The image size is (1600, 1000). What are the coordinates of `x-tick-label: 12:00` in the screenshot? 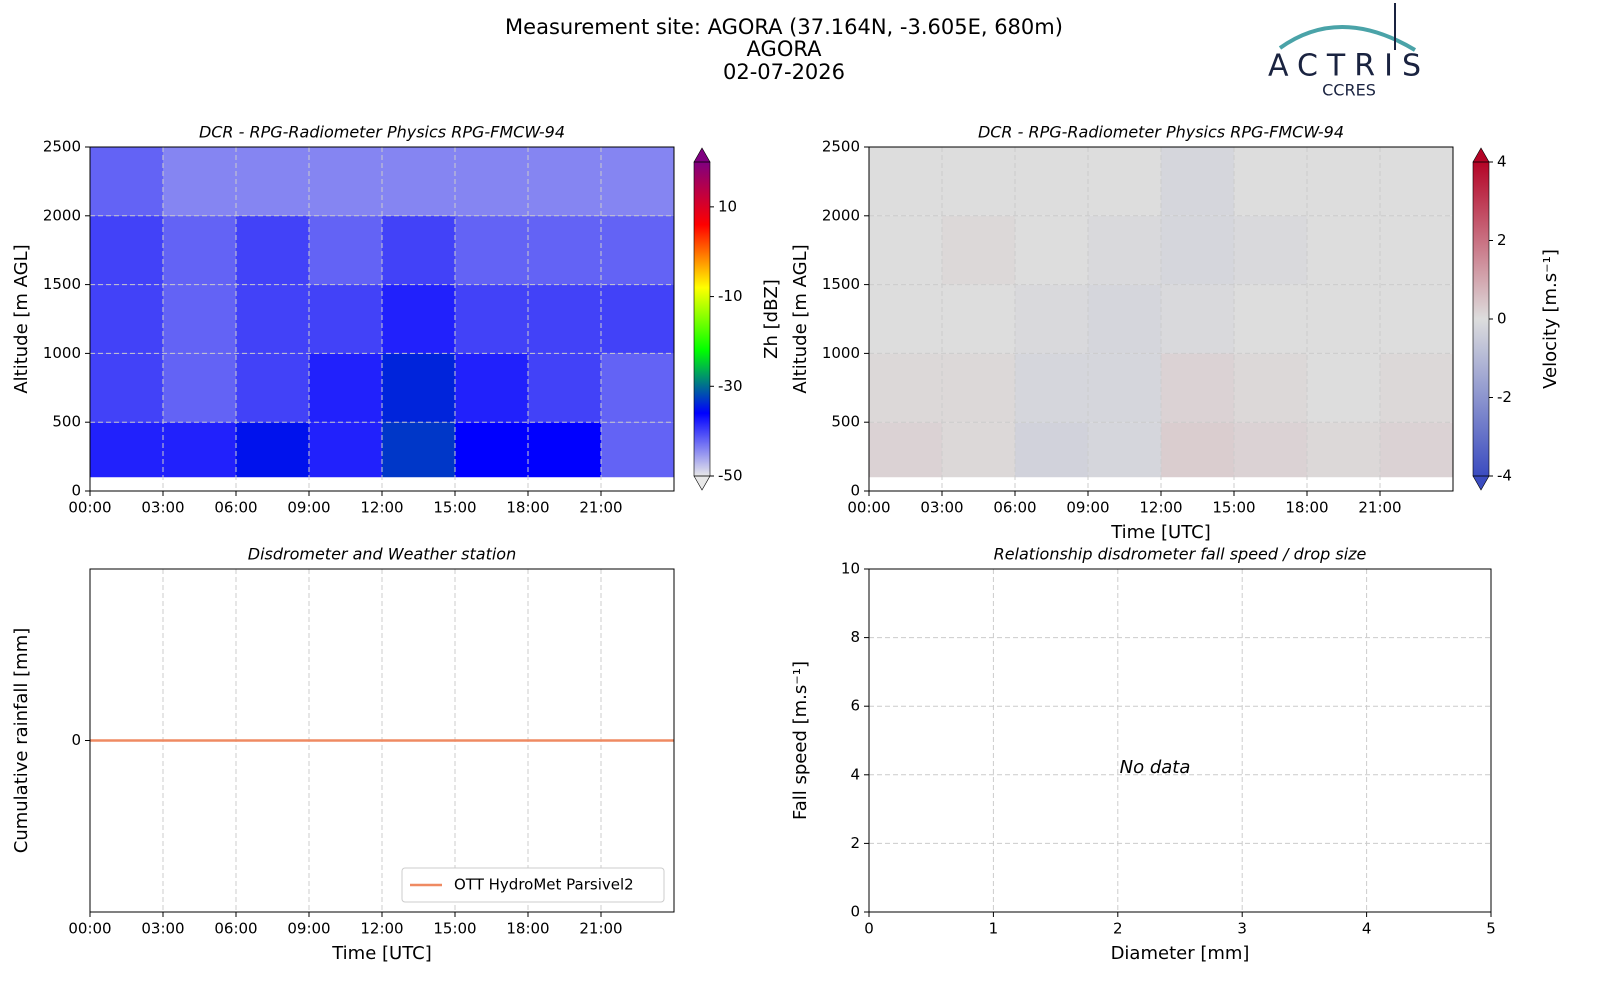 It's located at (381, 929).